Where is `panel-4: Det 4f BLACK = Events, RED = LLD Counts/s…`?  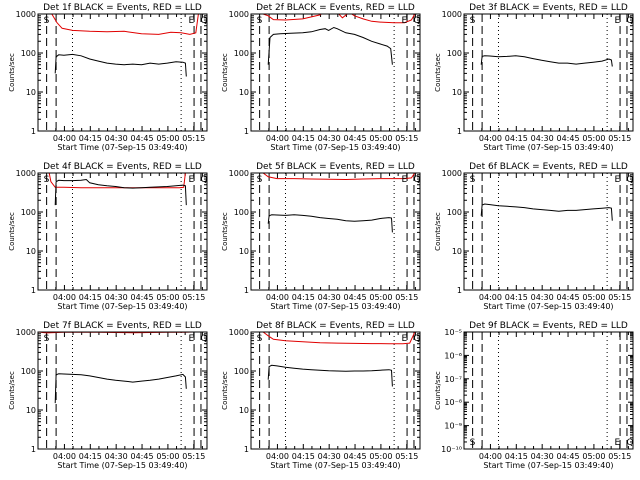
panel-4: Det 4f BLACK = Events, RED = LLD Counts/s… is located at coordinates (108, 236).